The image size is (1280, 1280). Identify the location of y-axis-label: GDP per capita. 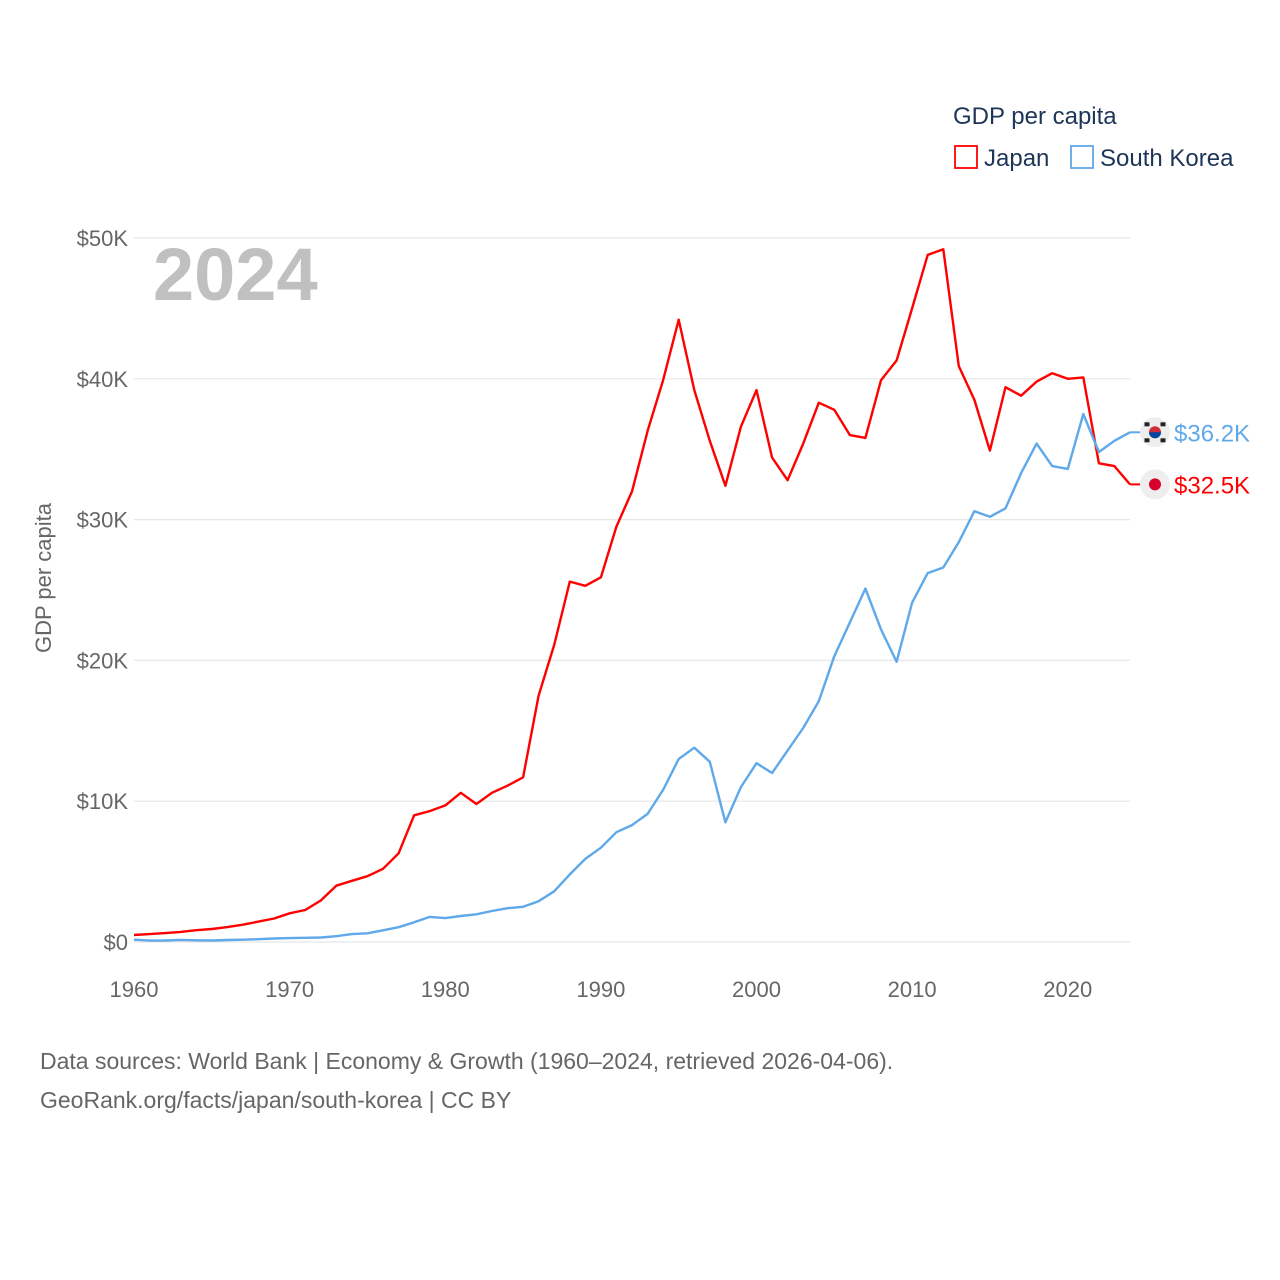
(43, 577).